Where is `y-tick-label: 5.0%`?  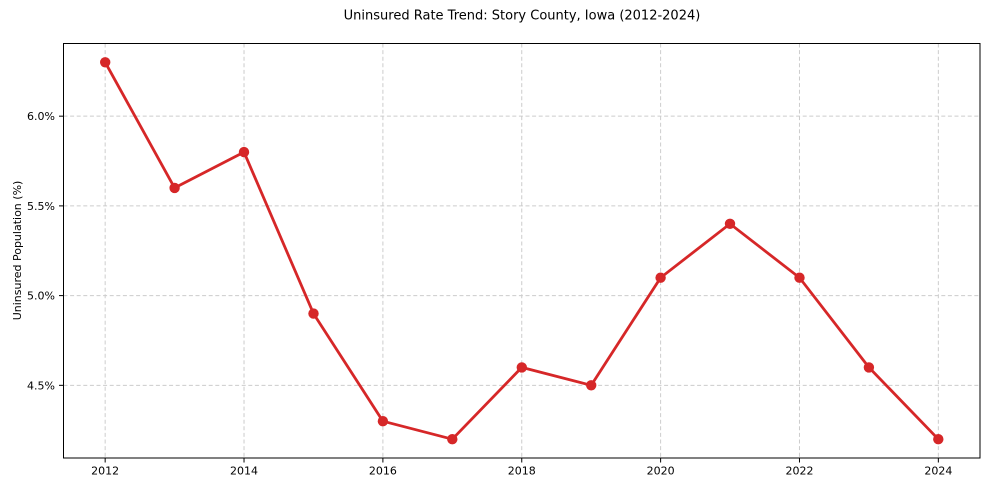
y-tick-label: 5.0% is located at coordinates (41, 296).